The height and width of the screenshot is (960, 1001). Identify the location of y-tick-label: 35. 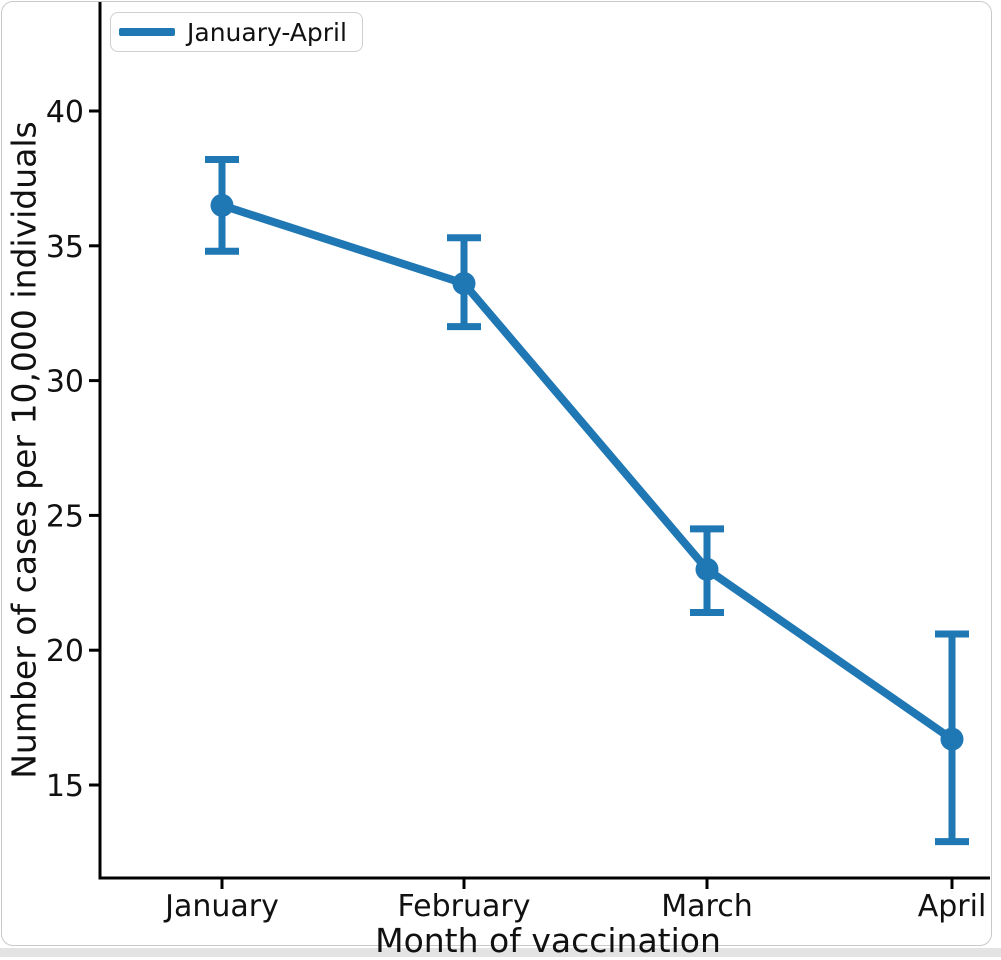
(65, 247).